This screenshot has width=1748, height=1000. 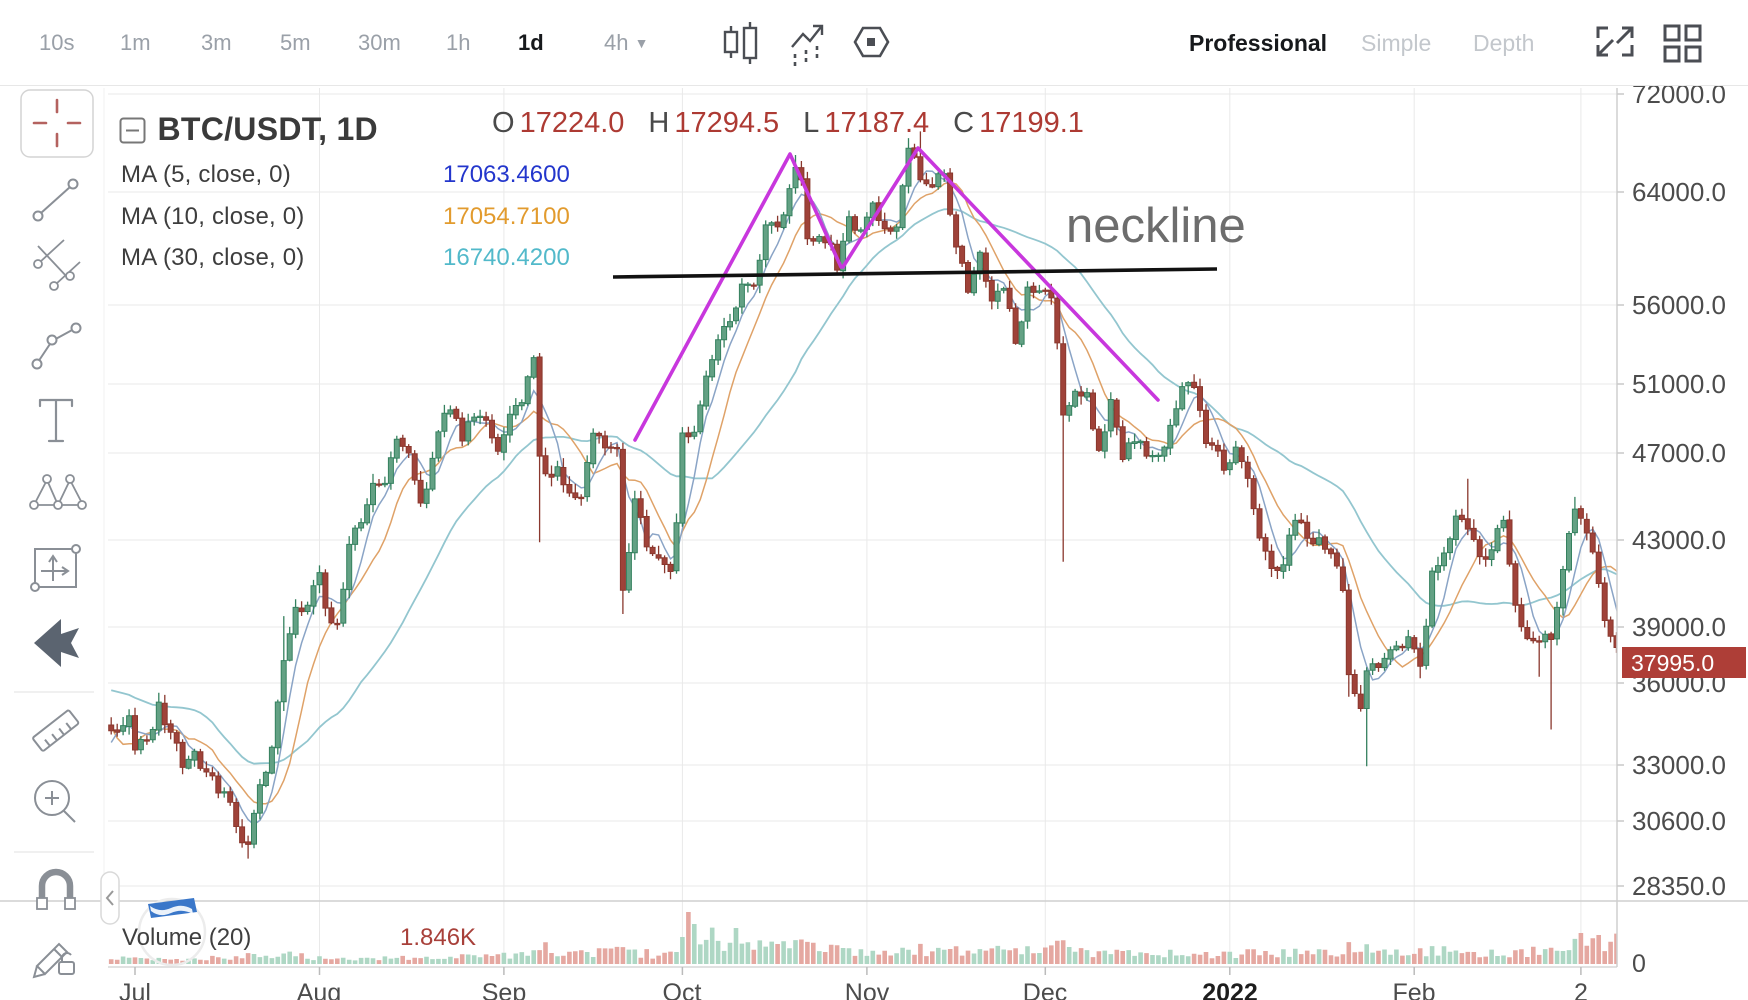 What do you see at coordinates (504, 989) in the screenshot?
I see `svg-text: Sep` at bounding box center [504, 989].